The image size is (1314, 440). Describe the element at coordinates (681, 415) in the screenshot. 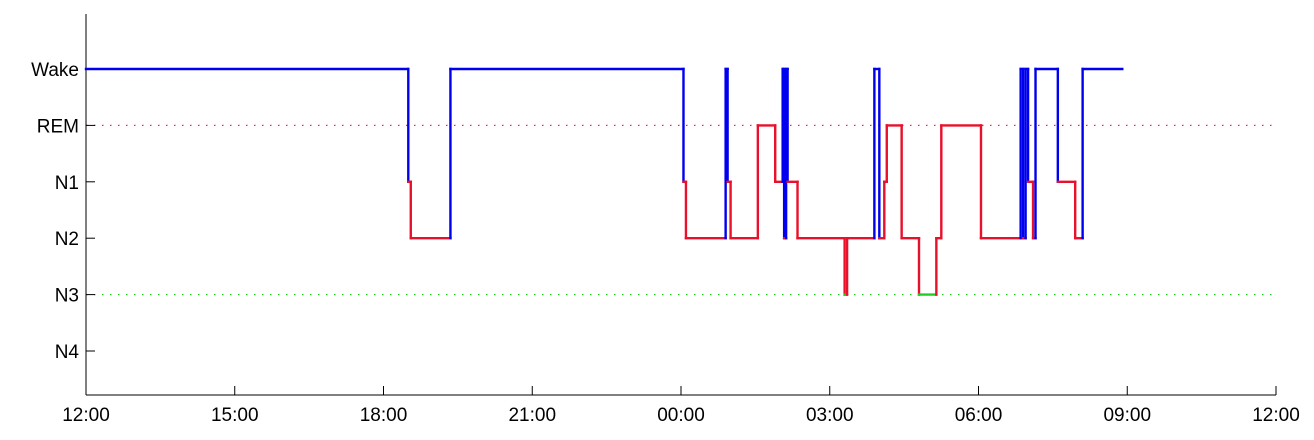

I see `x-tick-label: 00:00` at that location.